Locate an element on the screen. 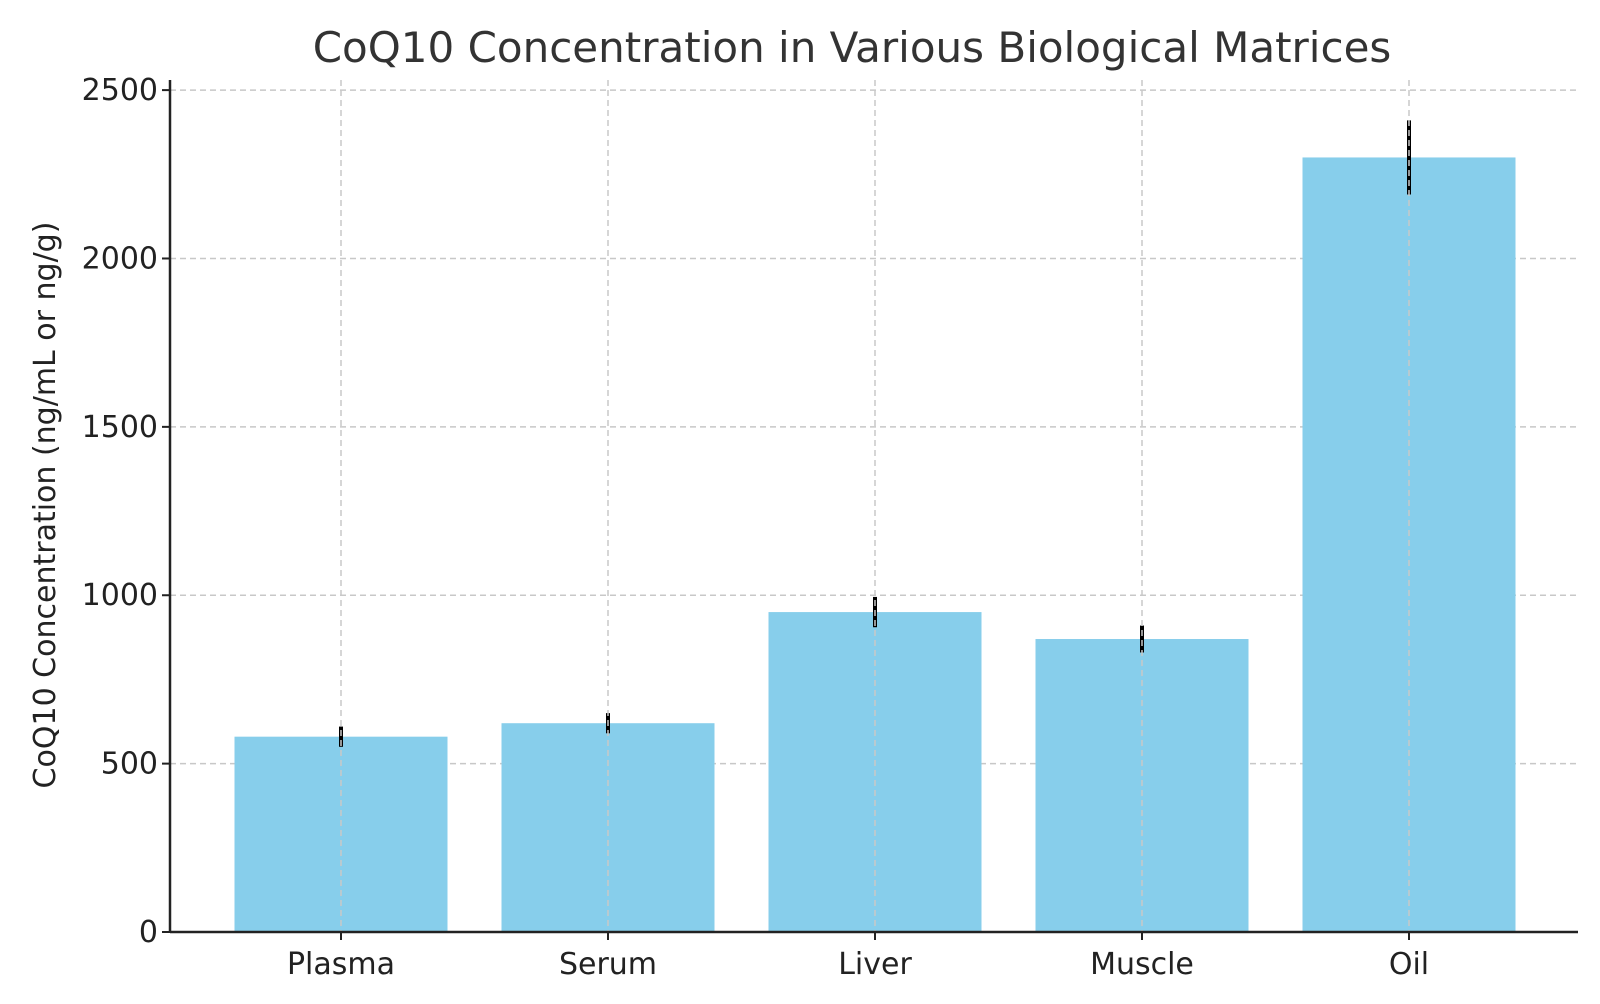 This screenshot has width=1600, height=1004. x-tick-label-plasma: Plasma is located at coordinates (341, 964).